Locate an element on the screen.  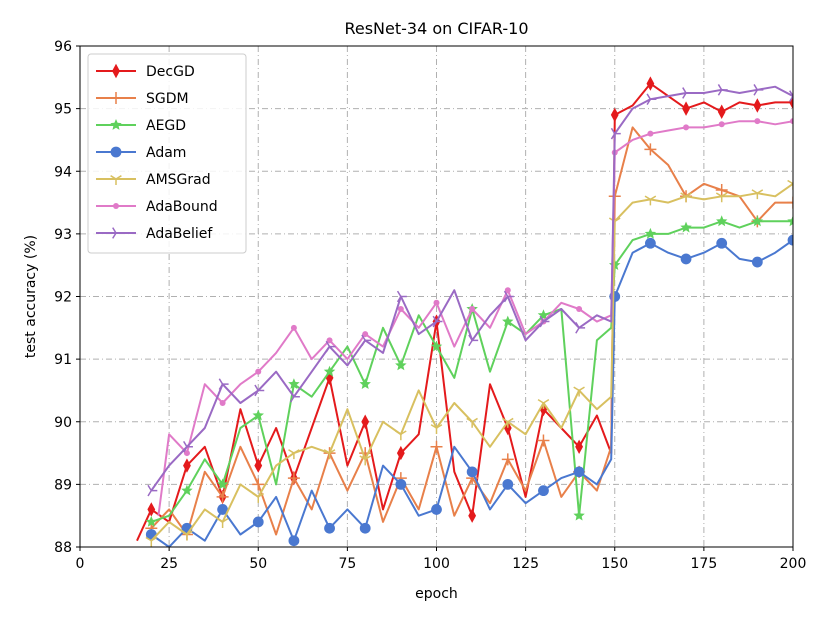
y-tick-label: 94 is located at coordinates (63, 172).